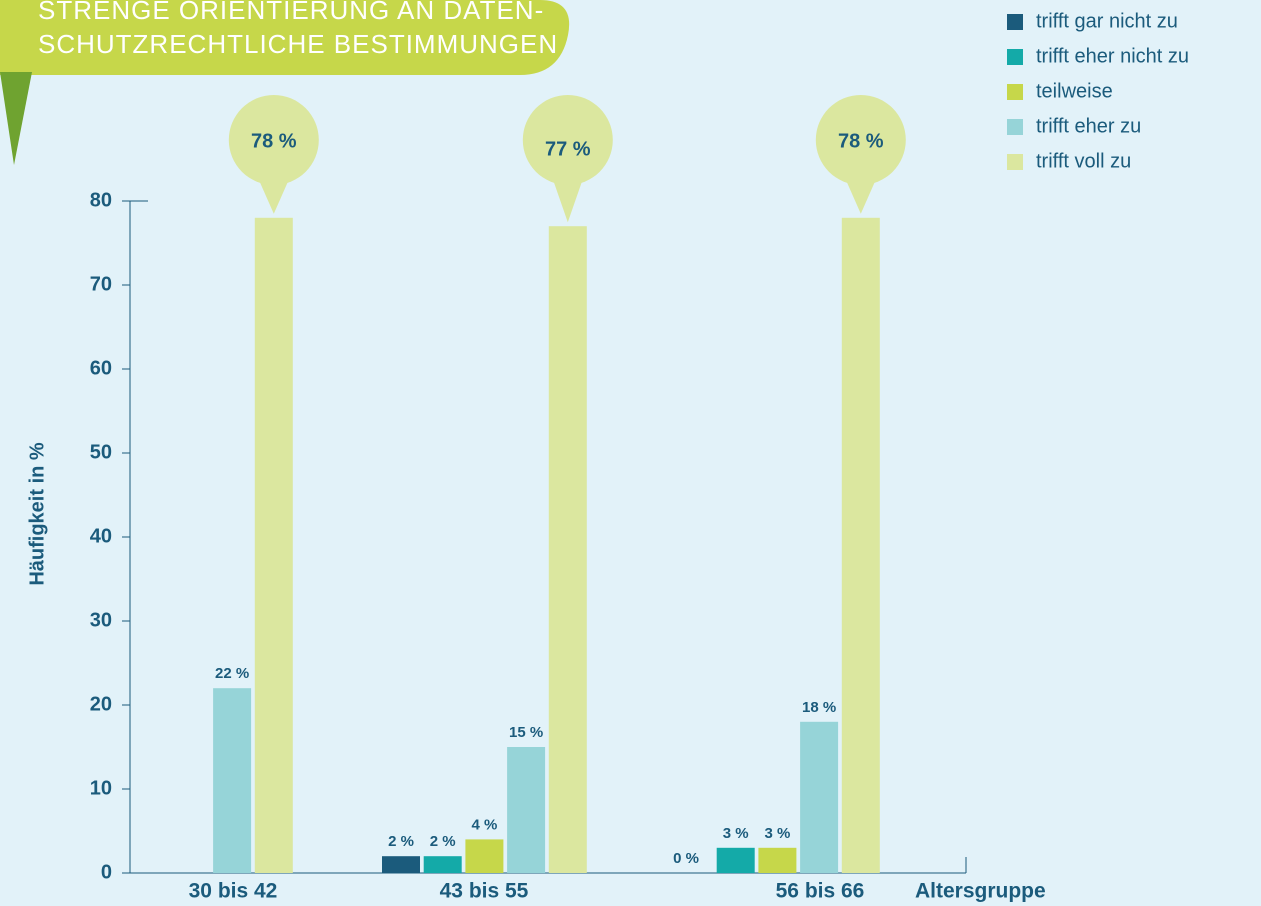 The width and height of the screenshot is (1261, 906). What do you see at coordinates (686, 858) in the screenshot?
I see `value-label: 0 %` at bounding box center [686, 858].